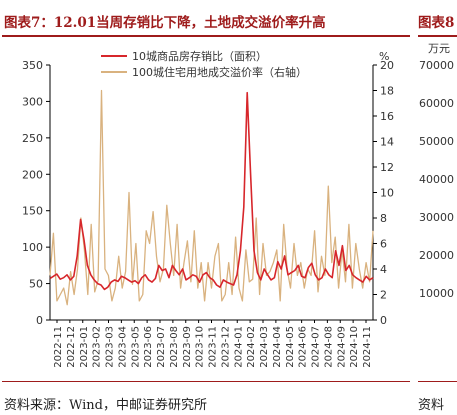 Image resolution: width=457 pixels, height=415 pixels. Describe the element at coordinates (187, 347) in the screenshot. I see `x-tick-label: 2023-09` at that location.